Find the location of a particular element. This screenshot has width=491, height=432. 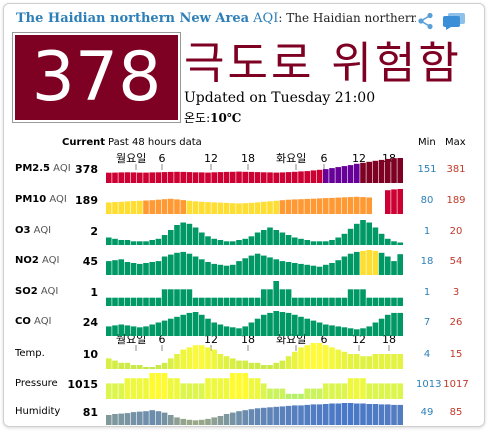

row-unit-pm10: AQI is located at coordinates (56, 199).